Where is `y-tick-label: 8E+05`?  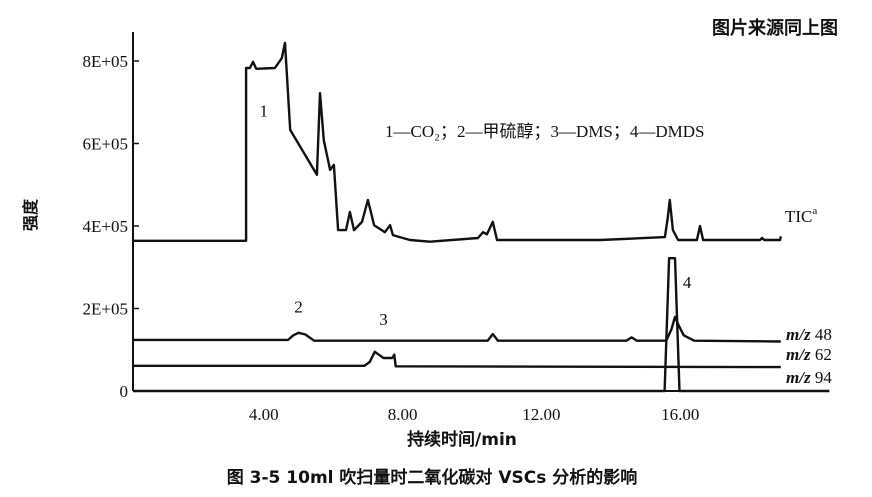 y-tick-label: 8E+05 is located at coordinates (105, 61).